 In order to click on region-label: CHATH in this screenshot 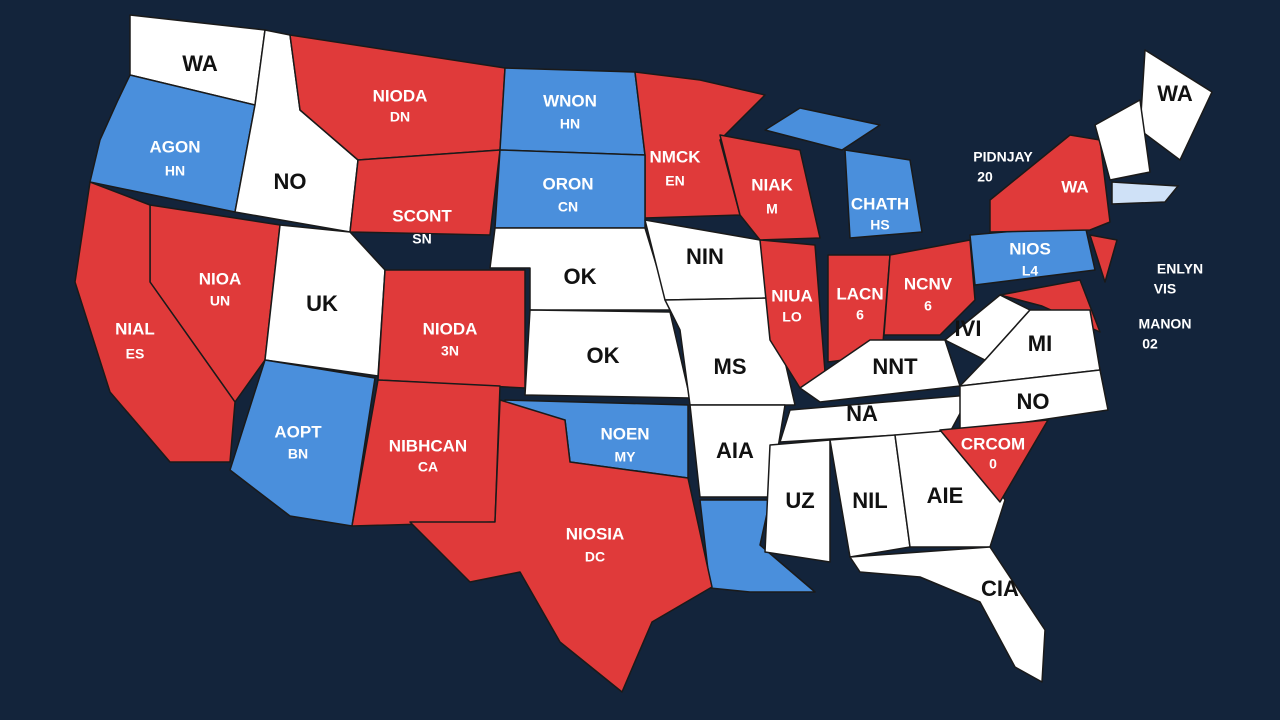, I will do `click(880, 203)`.